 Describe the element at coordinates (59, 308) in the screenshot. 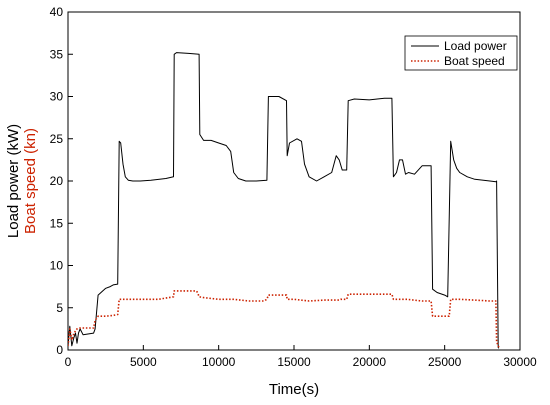

I see `y-tick-label: 5` at that location.